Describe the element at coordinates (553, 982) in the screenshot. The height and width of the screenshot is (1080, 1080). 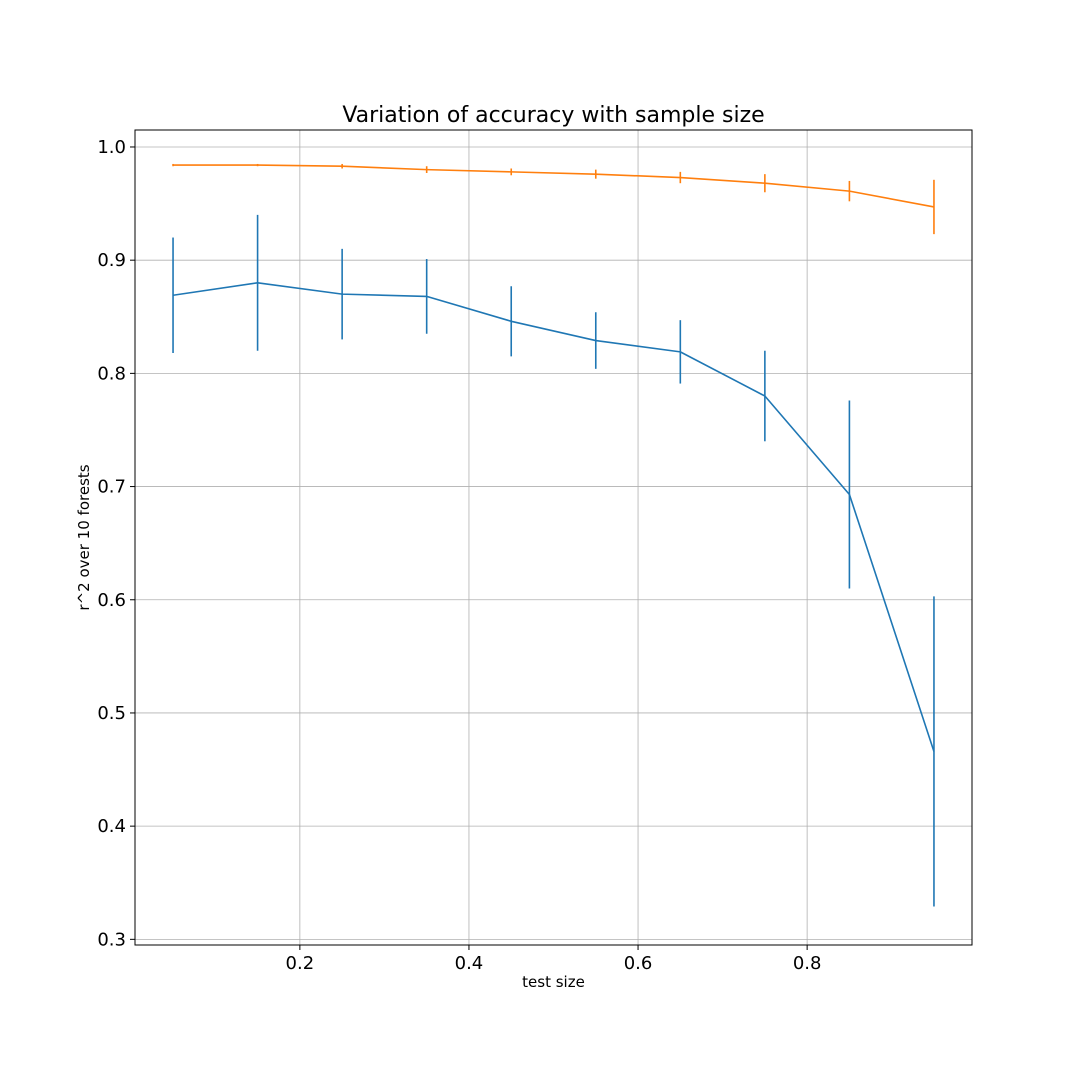
I see `x-axis-label: test size` at that location.